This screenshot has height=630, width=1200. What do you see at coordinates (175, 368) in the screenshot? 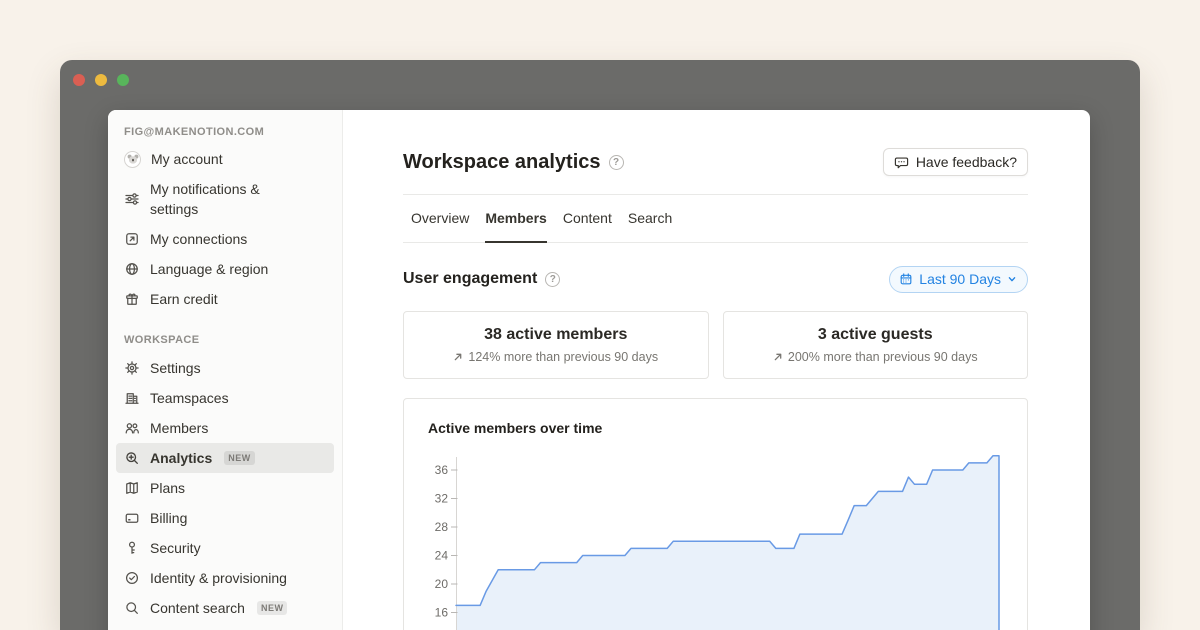
I see `sidebar-item-label: Settings` at bounding box center [175, 368].